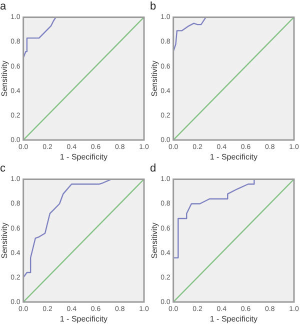 This screenshot has width=300, height=324. I want to click on chart-title: a, so click(3, 6).